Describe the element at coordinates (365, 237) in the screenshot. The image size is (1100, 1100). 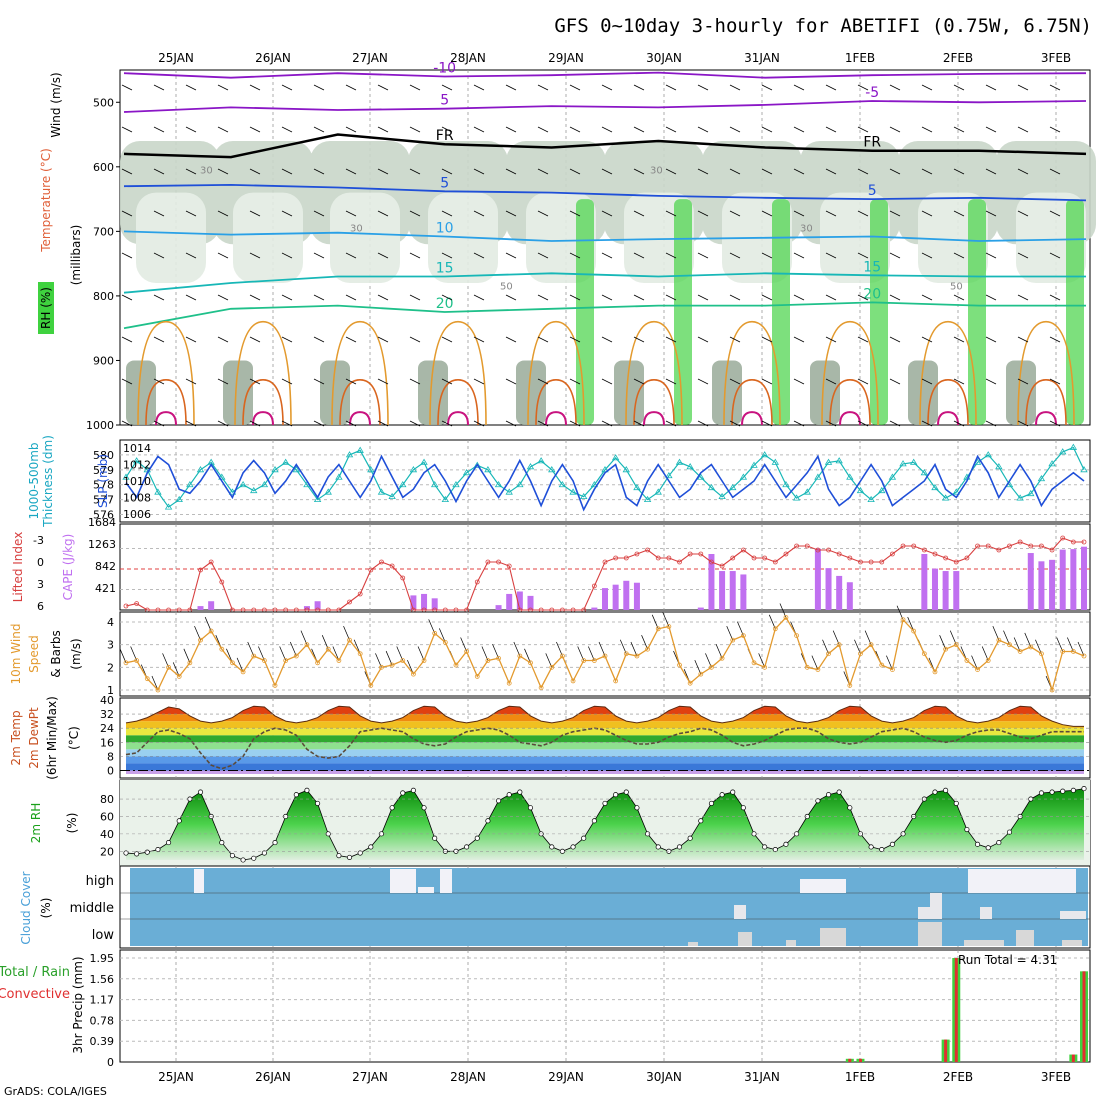
I see `rh-area-light` at that location.